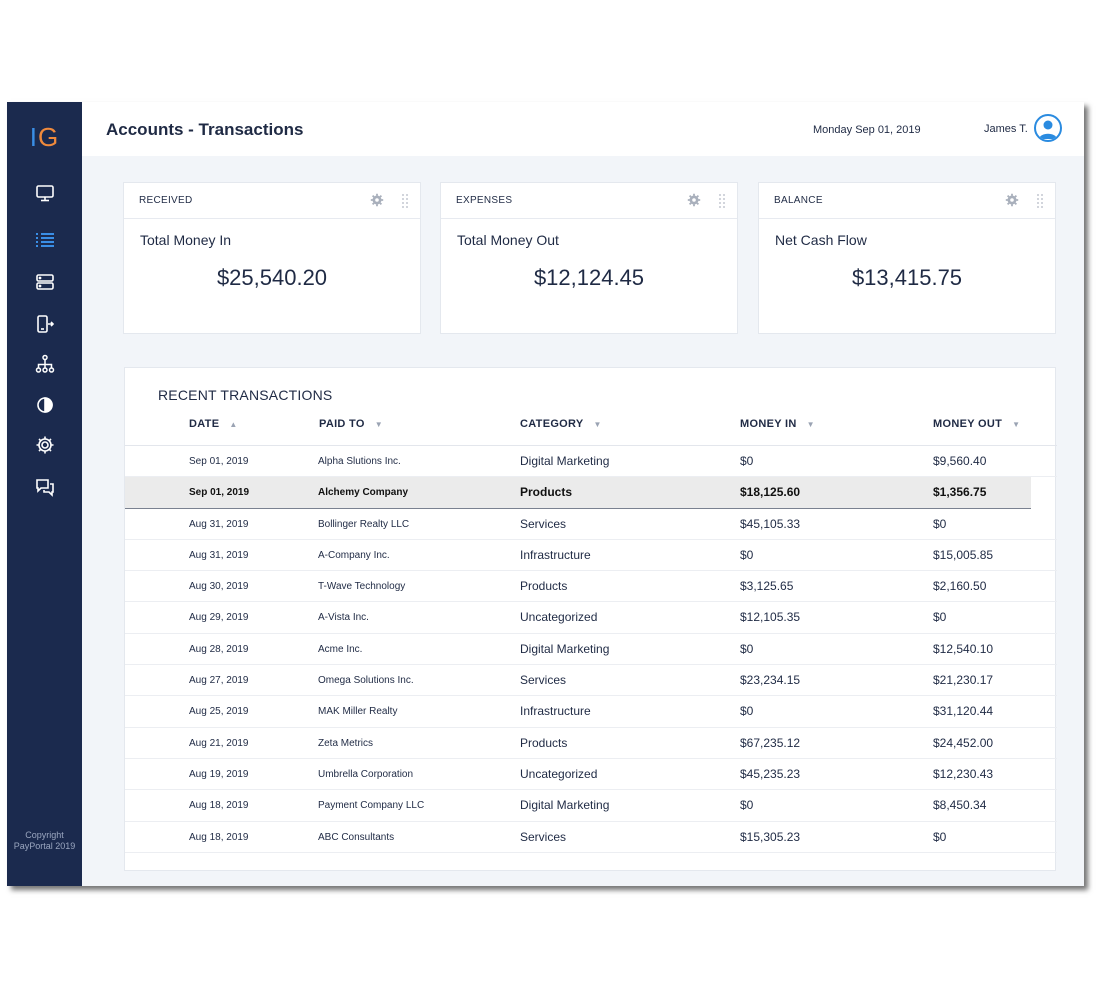 The image size is (1100, 1000). Describe the element at coordinates (591, 445) in the screenshot. I see `header-divider` at that location.